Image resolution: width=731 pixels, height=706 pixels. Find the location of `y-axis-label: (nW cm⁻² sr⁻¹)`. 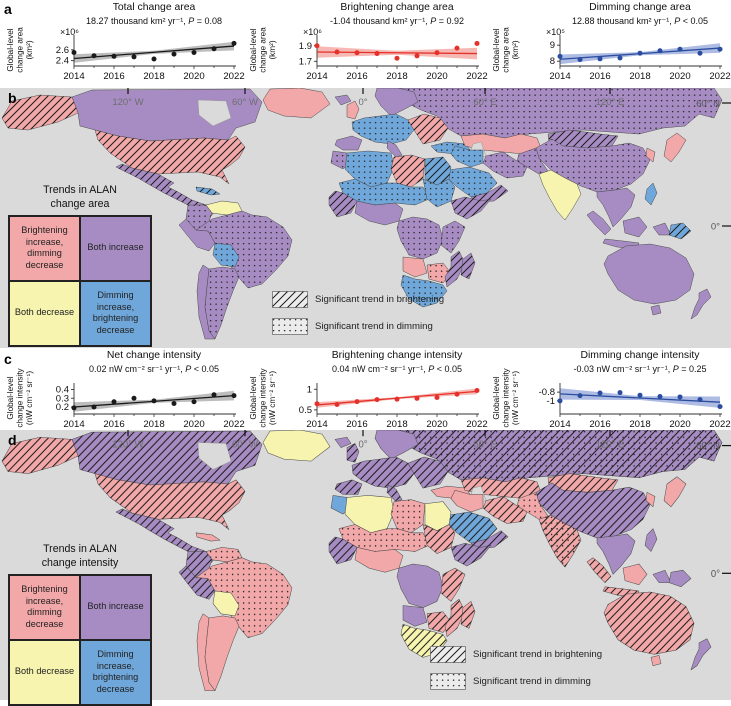

y-axis-label: (nW cm⁻² sr⁻¹) is located at coordinates (272, 398).